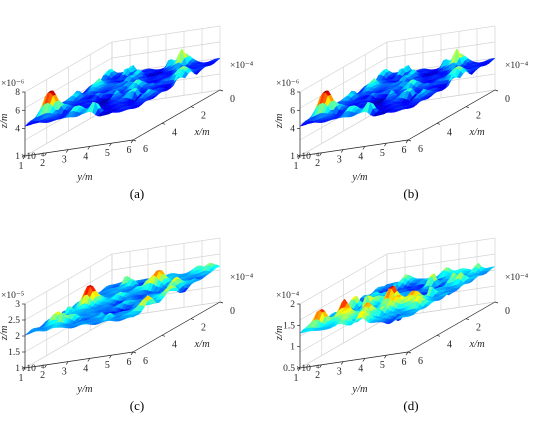 The image size is (550, 424). Describe the element at coordinates (289, 369) in the screenshot. I see `z-tick-label: 0.5` at that location.